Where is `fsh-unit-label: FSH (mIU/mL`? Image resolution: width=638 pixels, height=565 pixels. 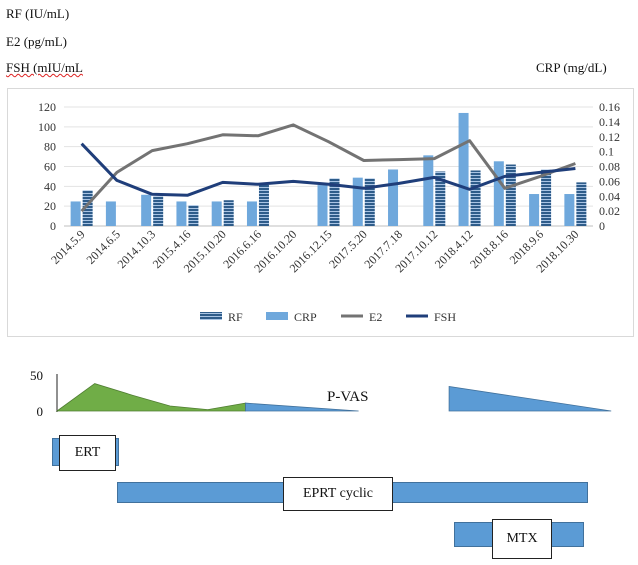
fsh-unit-label: FSH (mIU/mL is located at coordinates (44, 68).